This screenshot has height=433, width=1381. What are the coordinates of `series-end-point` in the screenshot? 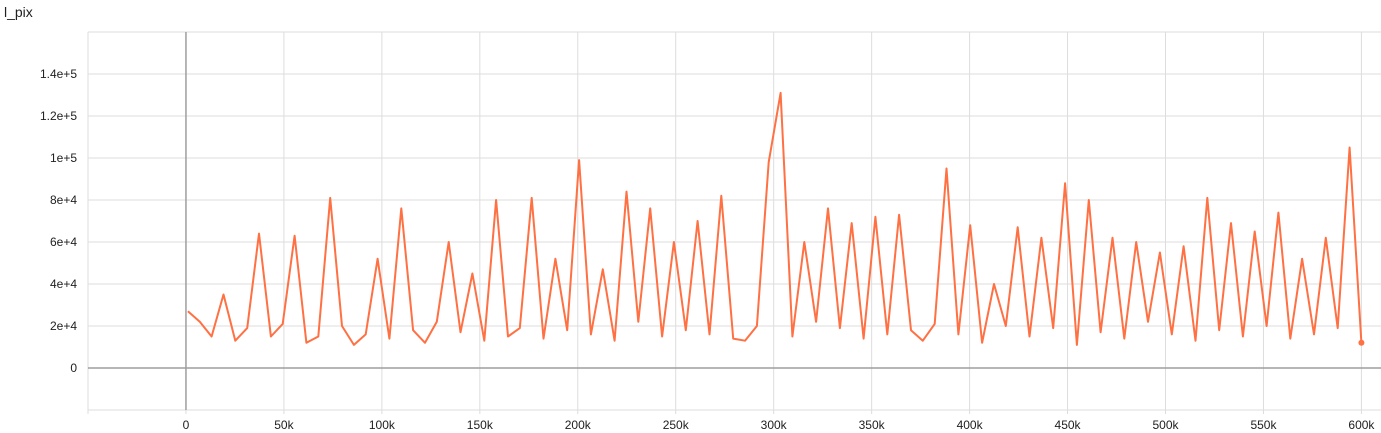 It's located at (1361, 342).